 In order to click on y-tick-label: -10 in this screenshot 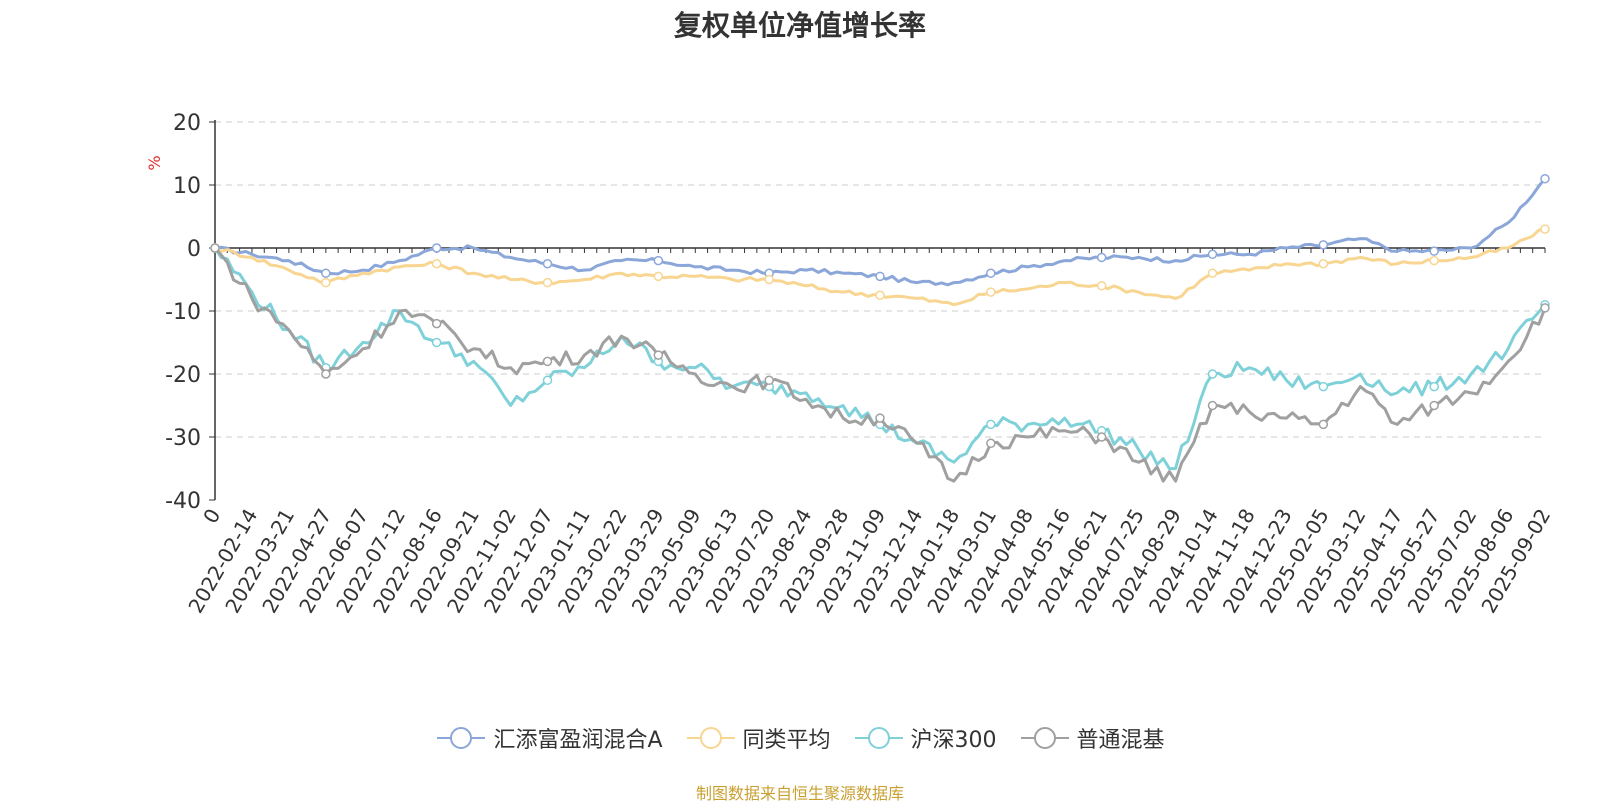, I will do `click(183, 312)`.